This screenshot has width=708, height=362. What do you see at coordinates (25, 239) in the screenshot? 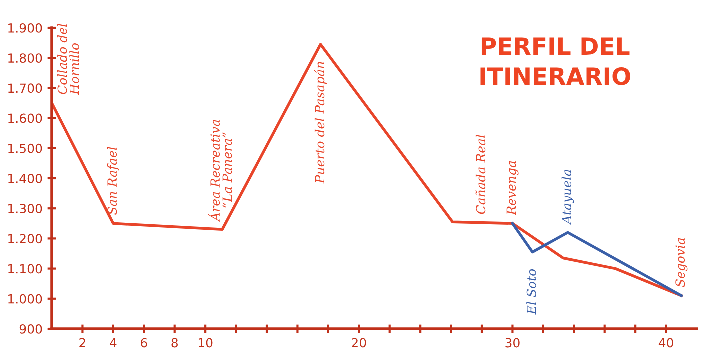
I see `y-tick-label: 1.200` at bounding box center [25, 239].